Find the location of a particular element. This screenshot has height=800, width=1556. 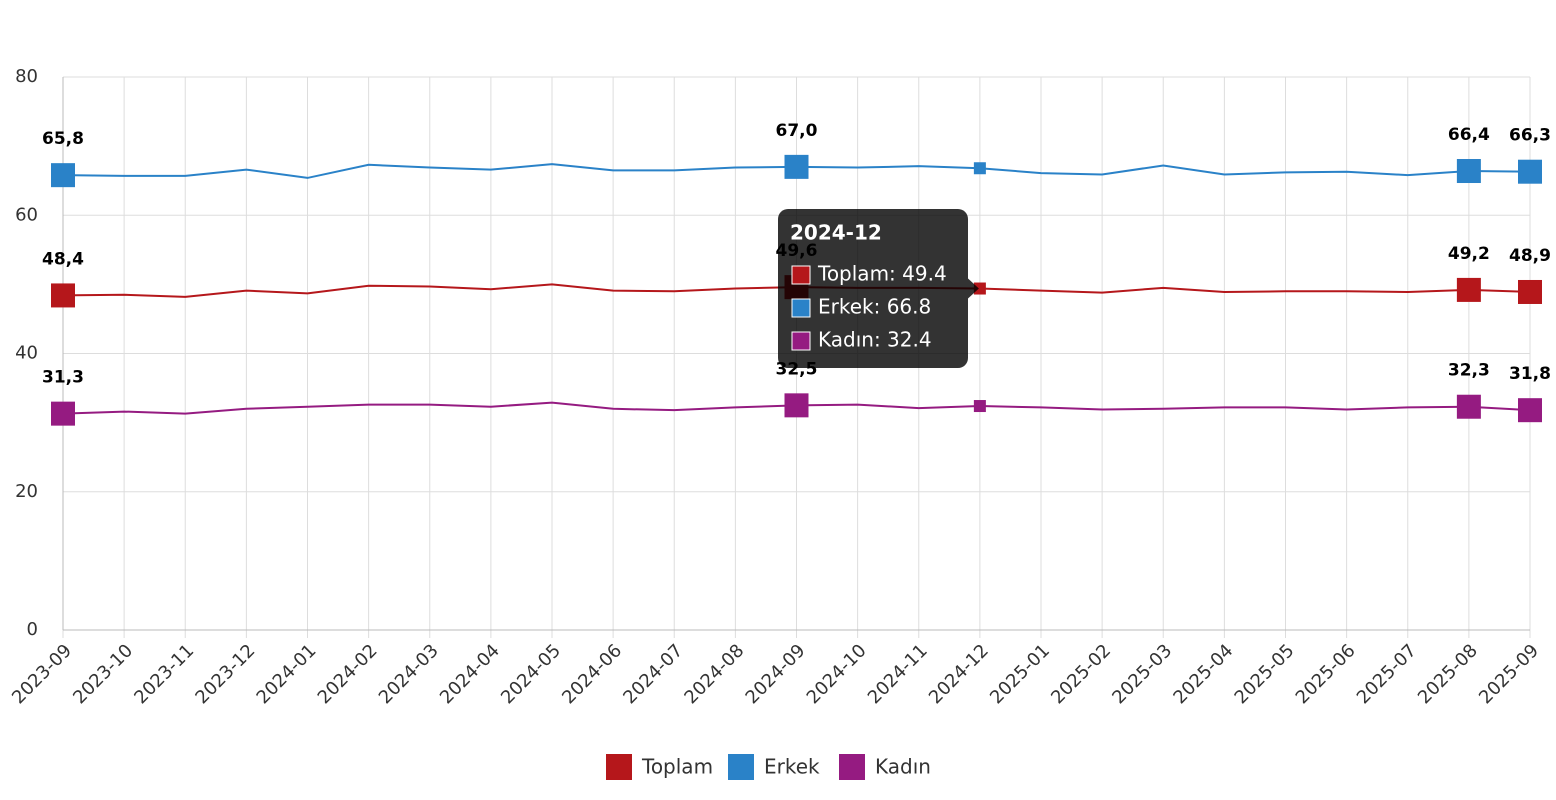

x-tick-label: 2024-08 is located at coordinates (714, 674).